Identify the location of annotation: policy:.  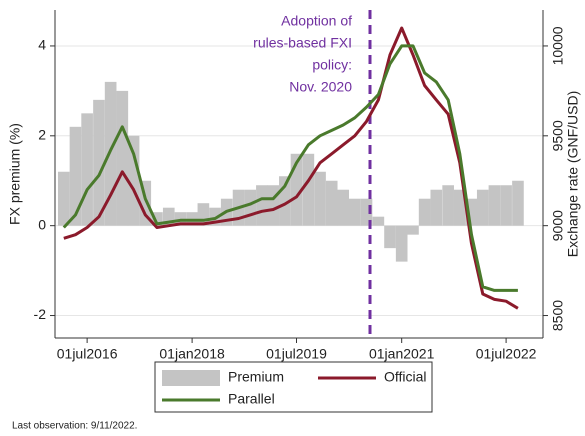
(332, 65).